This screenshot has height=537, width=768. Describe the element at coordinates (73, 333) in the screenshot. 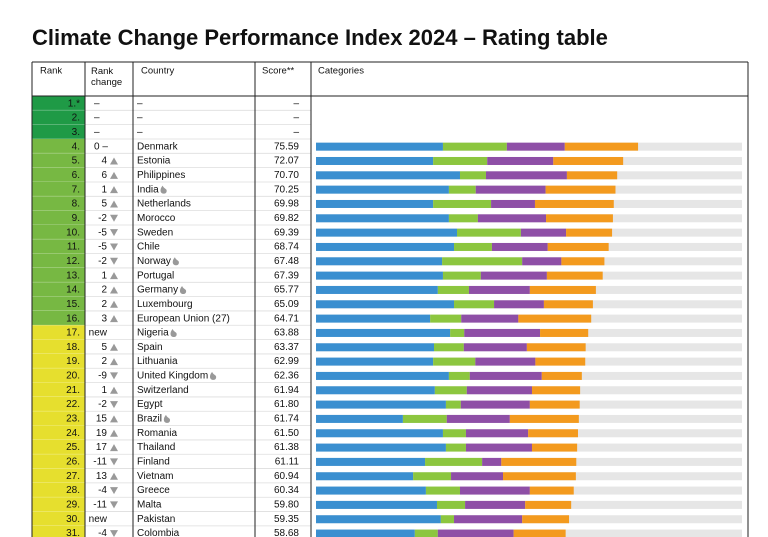

I see `rank: 17.` at that location.